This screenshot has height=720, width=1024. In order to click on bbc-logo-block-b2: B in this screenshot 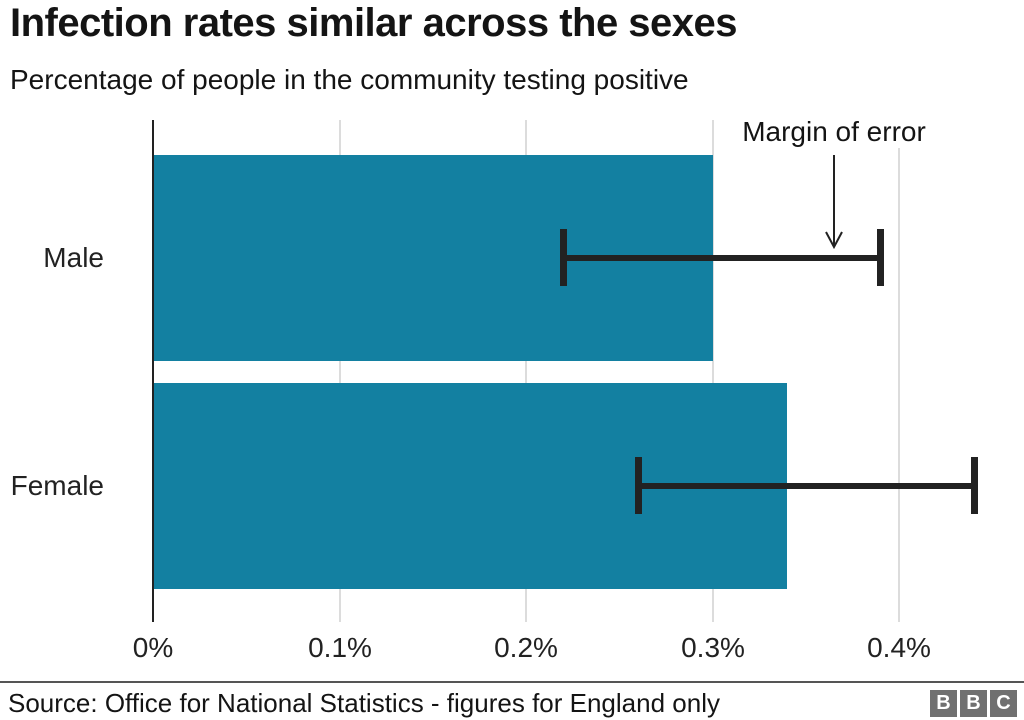, I will do `click(973, 703)`.